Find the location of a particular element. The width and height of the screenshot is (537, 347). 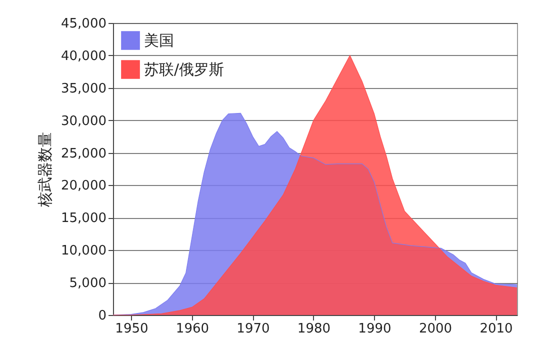

x-tick-label: 1960 is located at coordinates (193, 329).